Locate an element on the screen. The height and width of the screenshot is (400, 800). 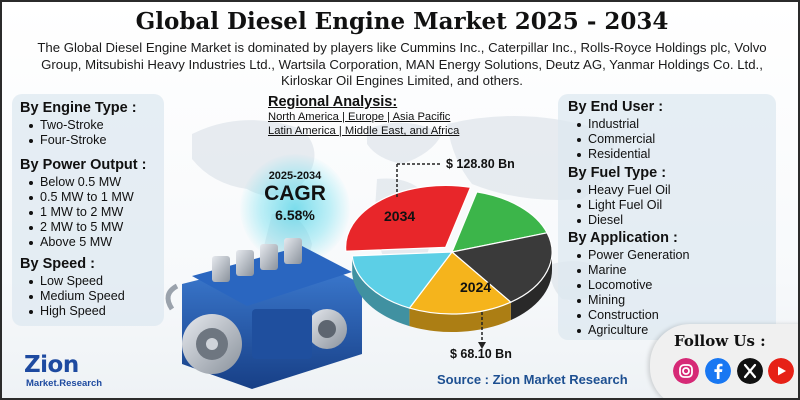
segment-item: Power Generation is located at coordinates (629, 255).